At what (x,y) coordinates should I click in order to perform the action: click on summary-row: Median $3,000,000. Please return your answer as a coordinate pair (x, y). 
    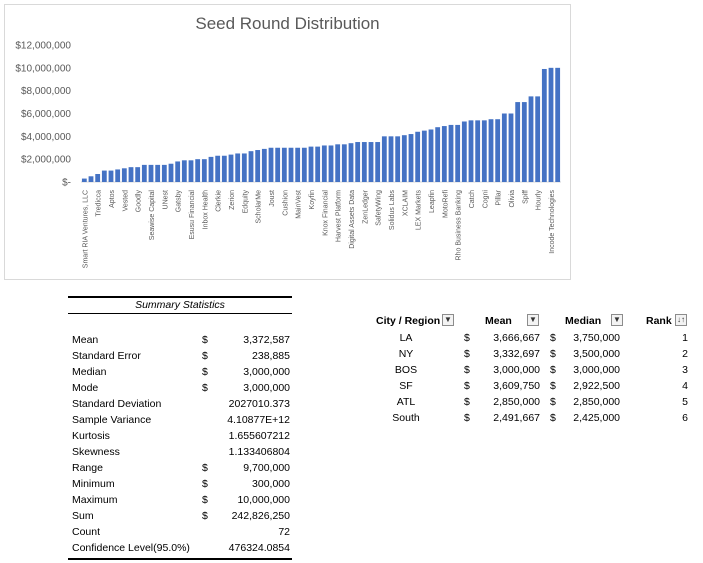
    Looking at the image, I should click on (180, 372).